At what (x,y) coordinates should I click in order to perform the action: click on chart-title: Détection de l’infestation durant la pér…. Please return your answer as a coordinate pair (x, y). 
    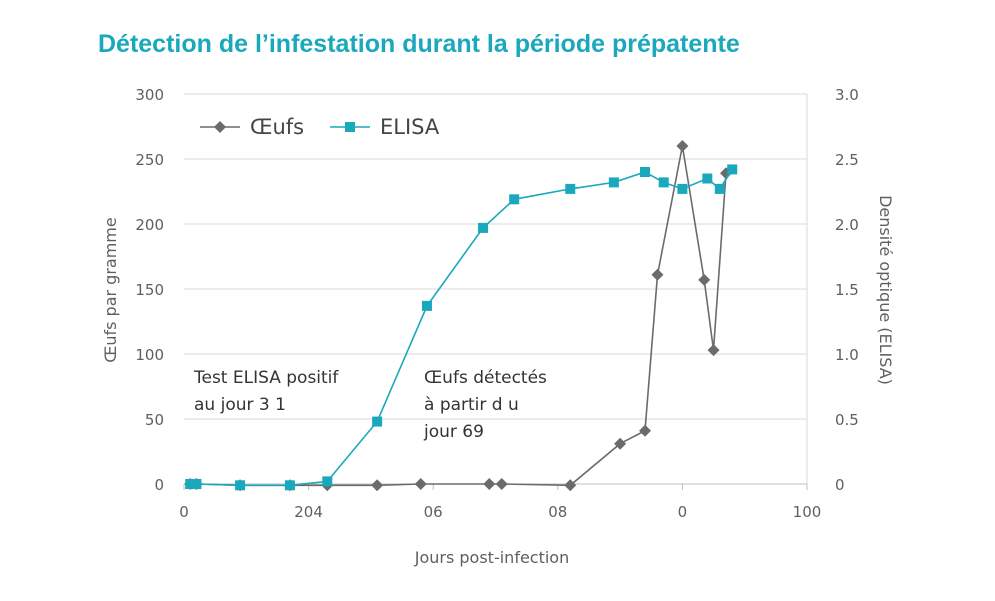
    Looking at the image, I should click on (419, 44).